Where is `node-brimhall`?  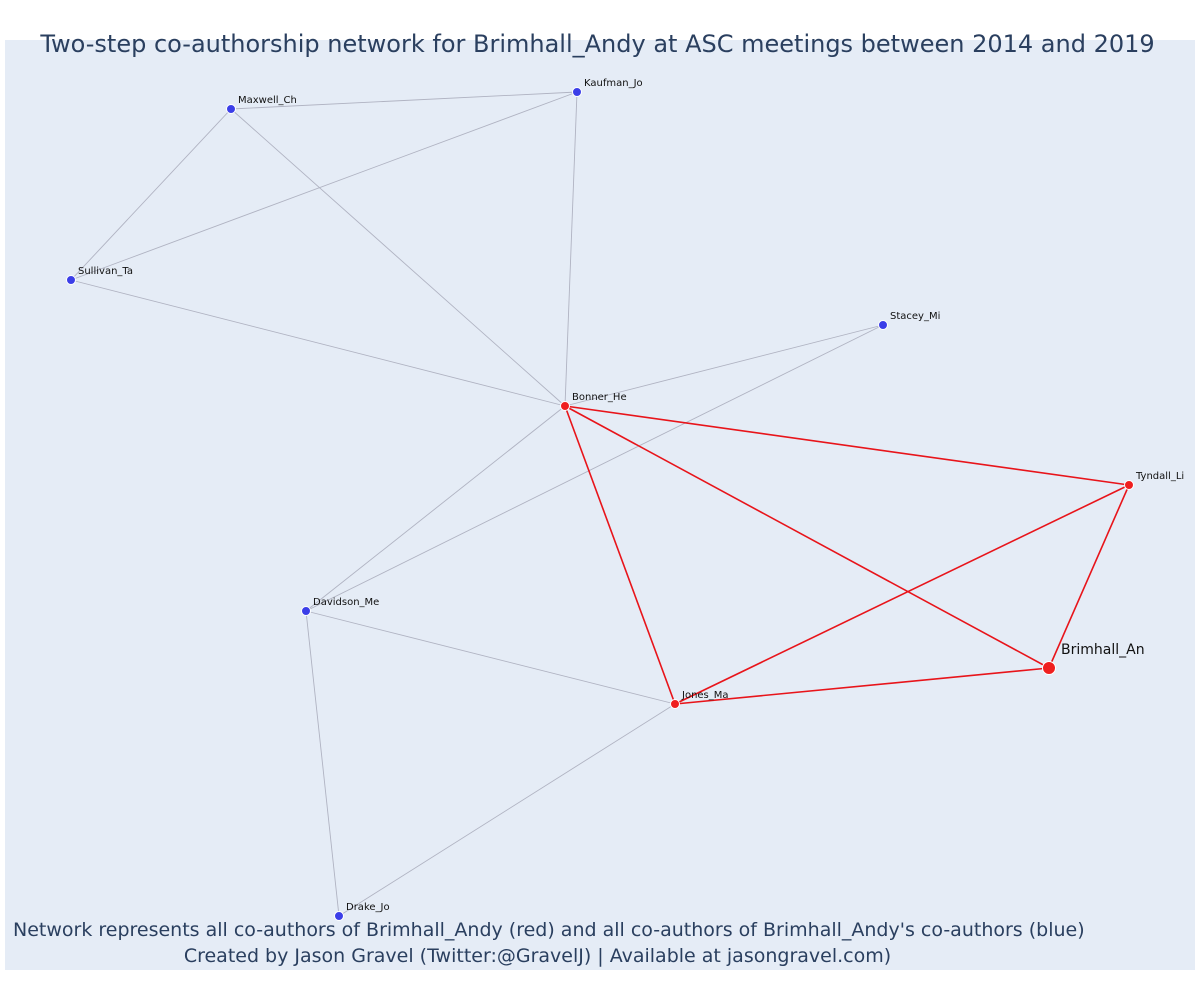 node-brimhall is located at coordinates (1049, 668).